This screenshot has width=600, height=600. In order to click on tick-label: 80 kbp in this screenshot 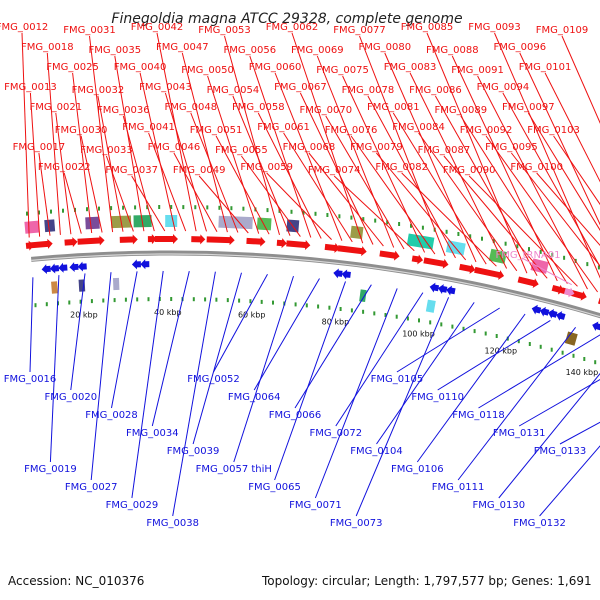, I will do `click(336, 322)`.